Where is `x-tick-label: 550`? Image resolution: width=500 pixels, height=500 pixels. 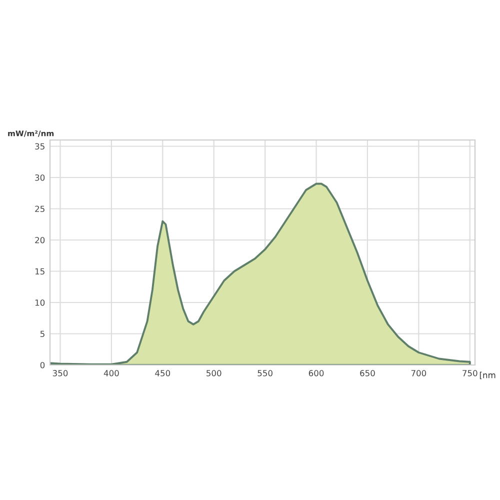
x-tick-label: 550 is located at coordinates (265, 373).